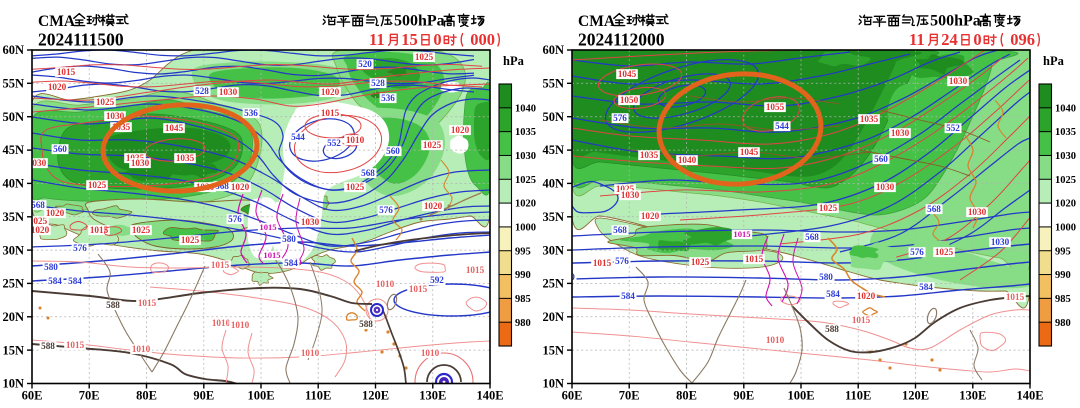 Image resolution: width=1080 pixels, height=408 pixels. I want to click on svg-text: hPa, so click(1054, 61).